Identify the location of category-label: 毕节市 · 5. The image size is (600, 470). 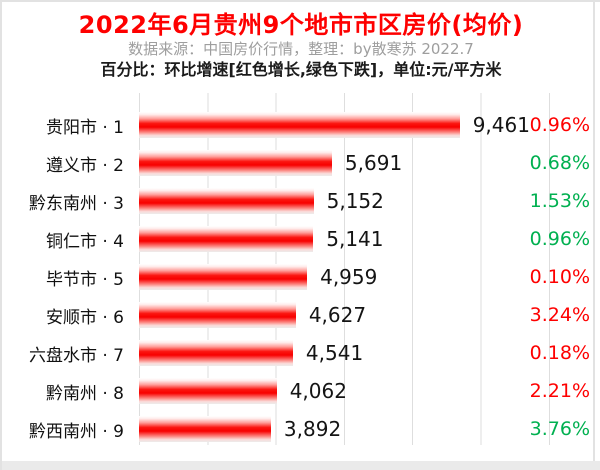
(84, 279).